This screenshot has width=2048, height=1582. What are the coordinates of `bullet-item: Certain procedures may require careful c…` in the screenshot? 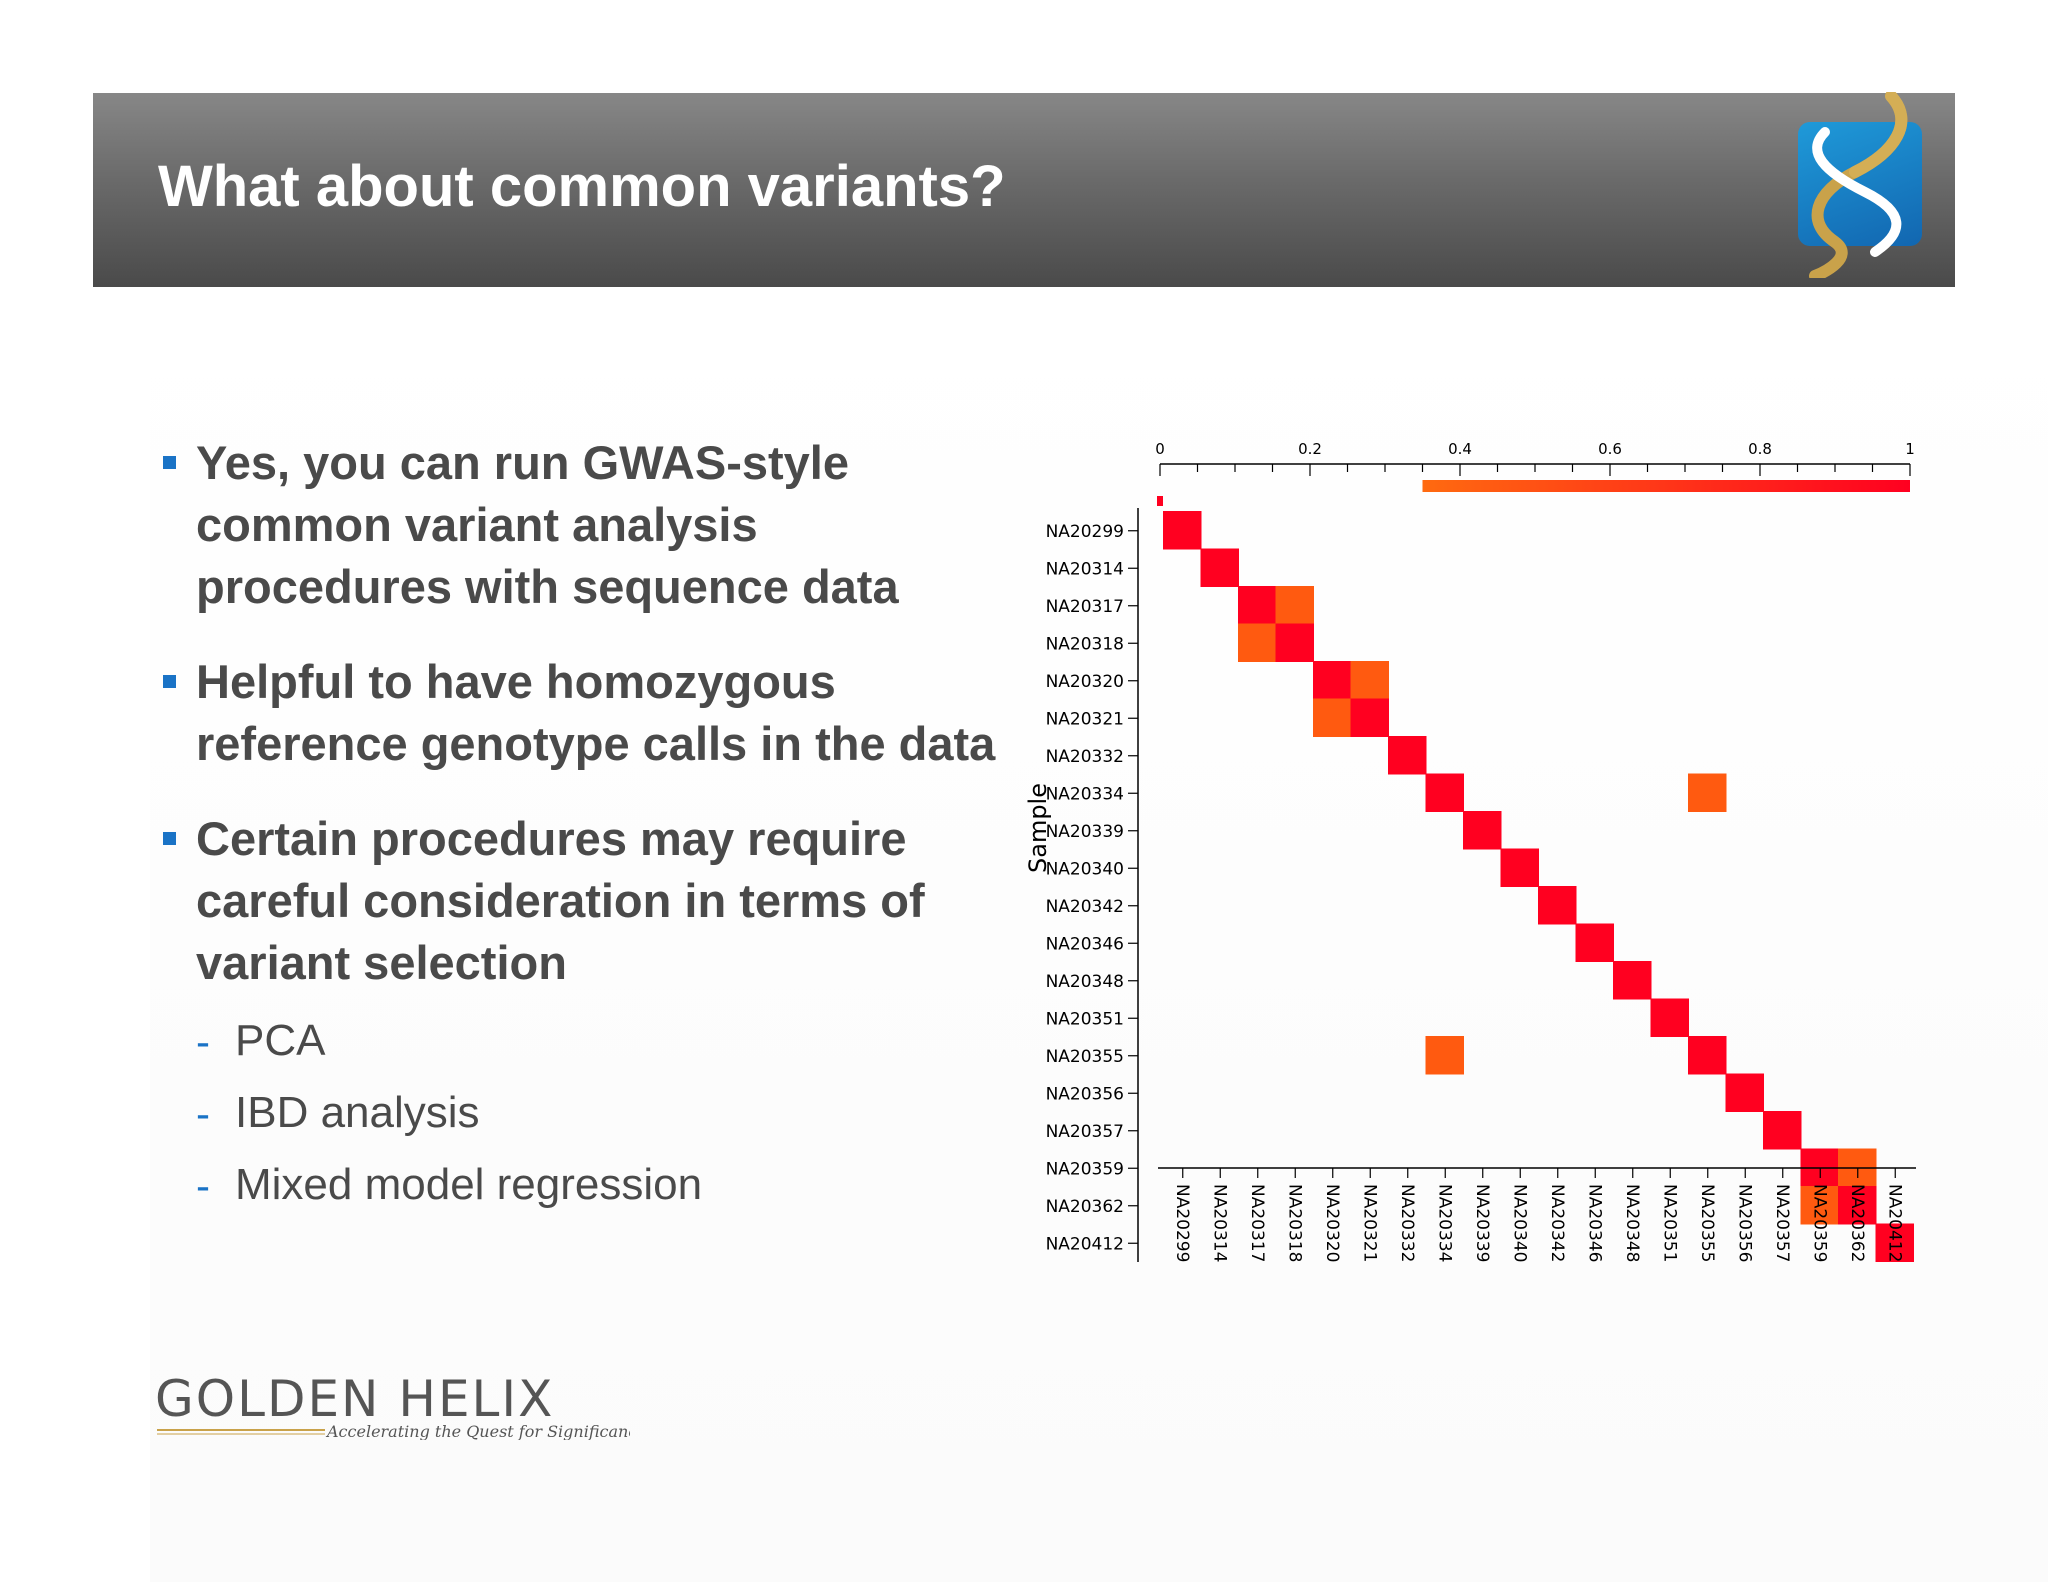 It's located at (577, 901).